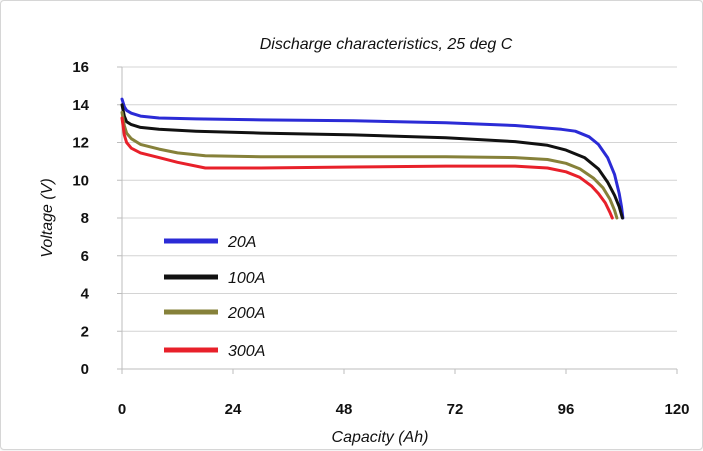  I want to click on x-tick-label: 0, so click(122, 409).